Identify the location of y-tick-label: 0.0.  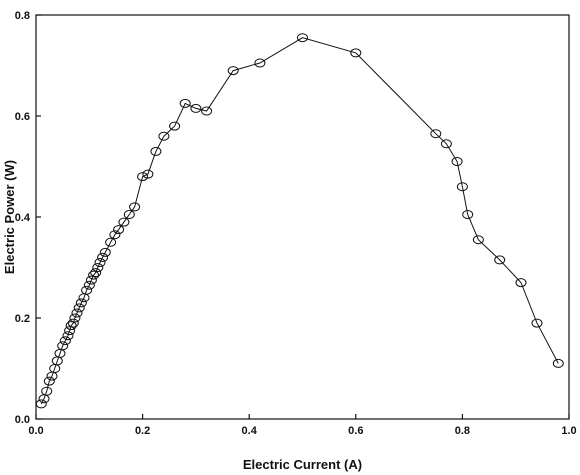
(22, 420).